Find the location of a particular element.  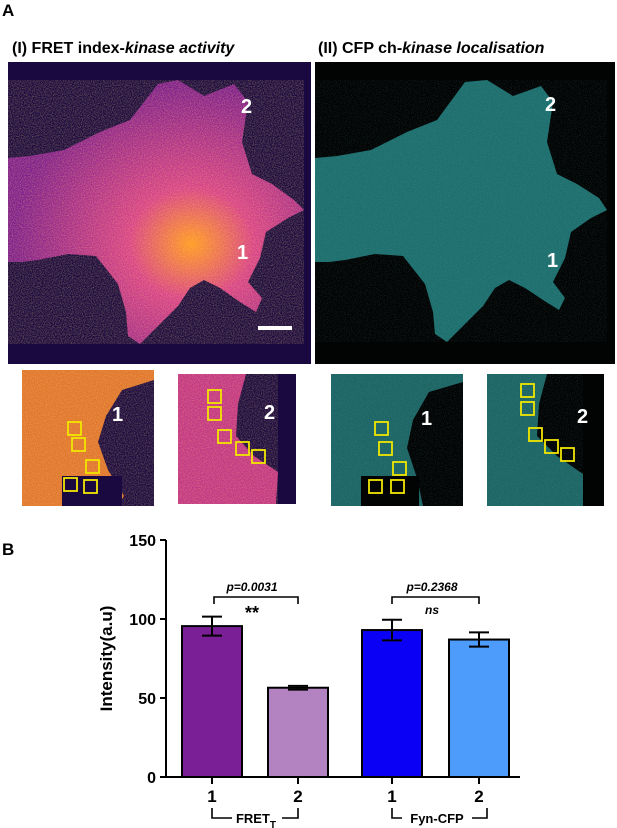

group-bracket-right is located at coordinates (439, 813).